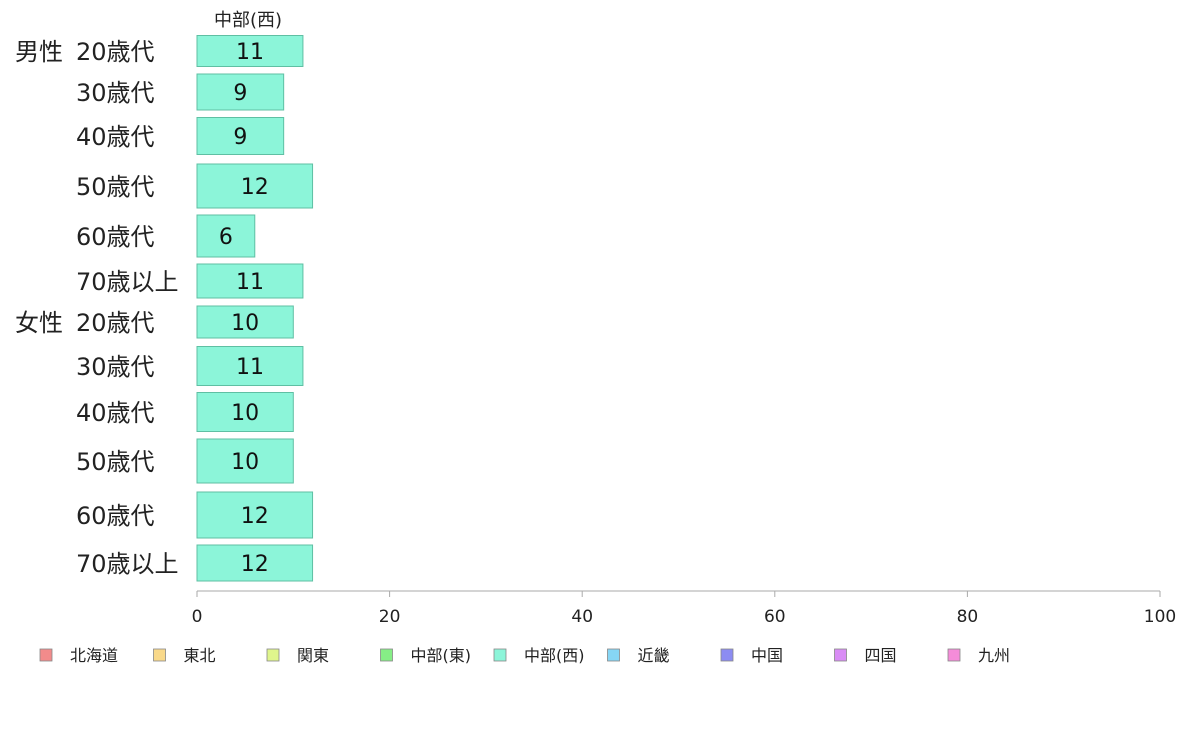 This screenshot has width=1188, height=736. Describe the element at coordinates (441, 655) in the screenshot. I see `legend-label: 中部(東)` at that location.